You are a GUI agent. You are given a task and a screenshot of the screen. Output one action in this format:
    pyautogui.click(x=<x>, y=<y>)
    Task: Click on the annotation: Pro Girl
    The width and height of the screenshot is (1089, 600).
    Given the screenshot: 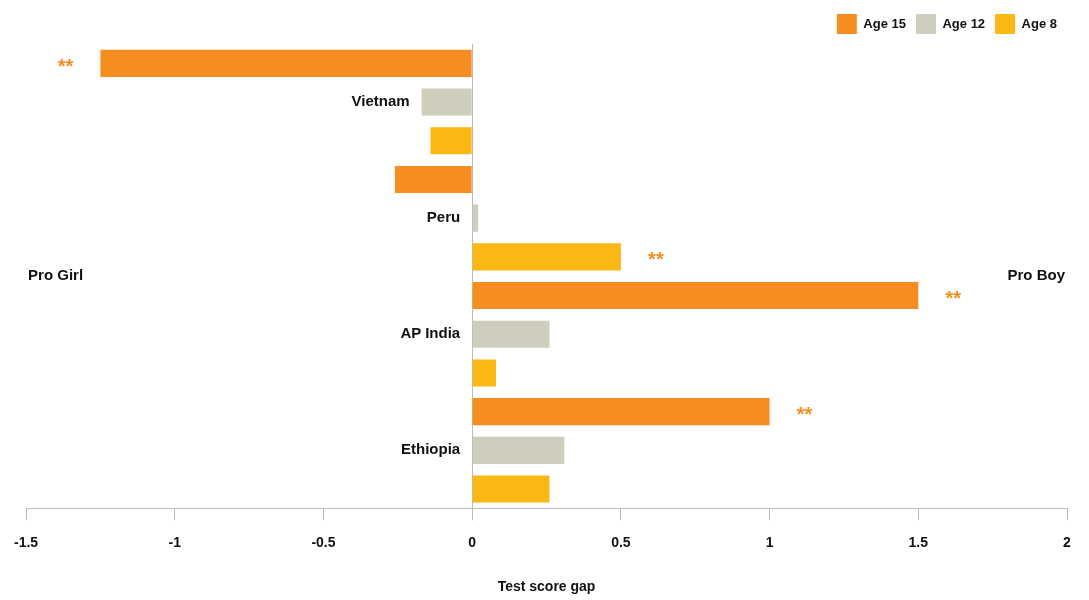 What is the action you would take?
    pyautogui.click(x=56, y=275)
    